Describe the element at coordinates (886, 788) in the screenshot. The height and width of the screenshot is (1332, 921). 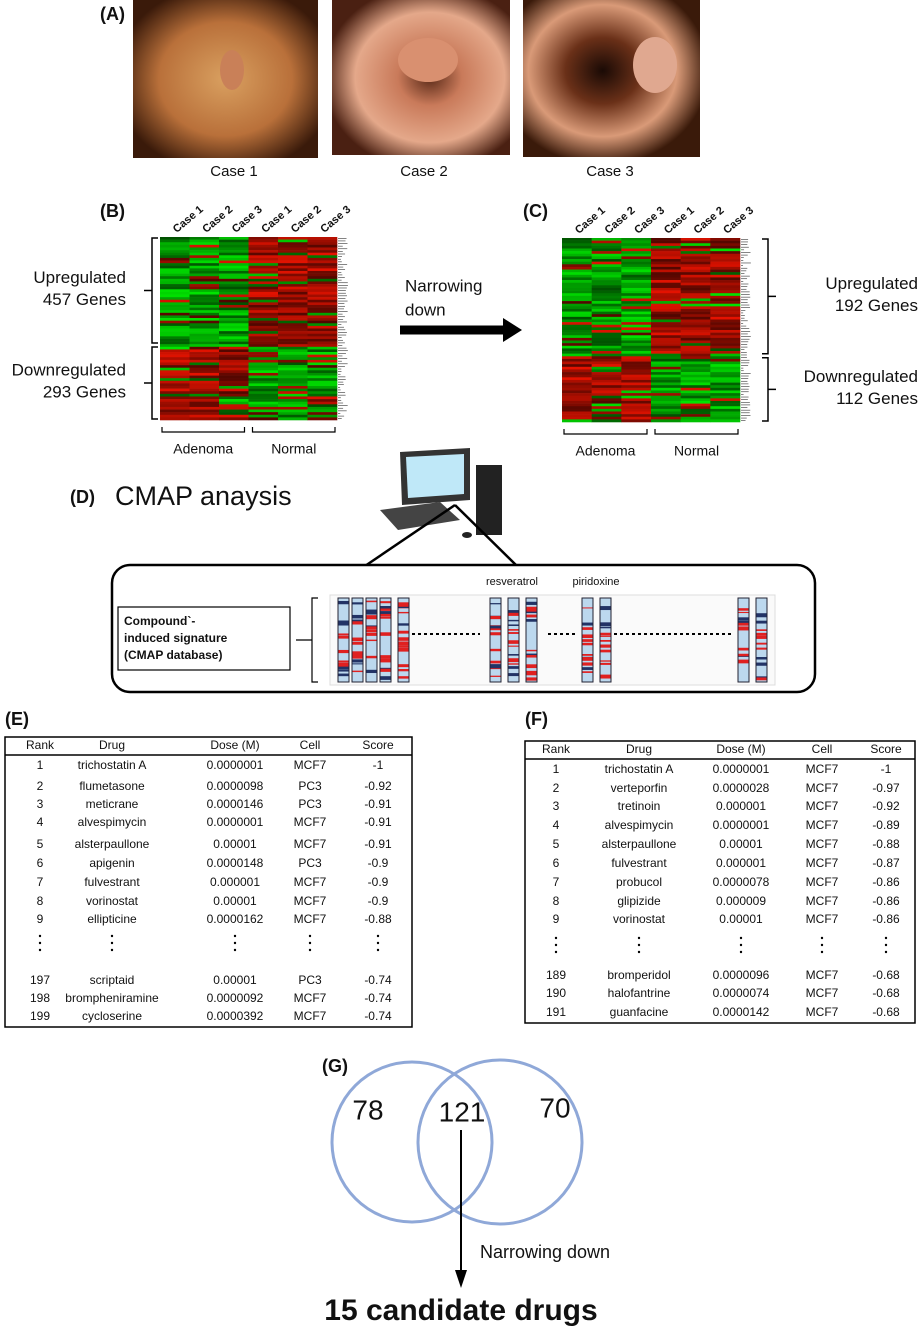
I see `table-cell: -0.97` at that location.